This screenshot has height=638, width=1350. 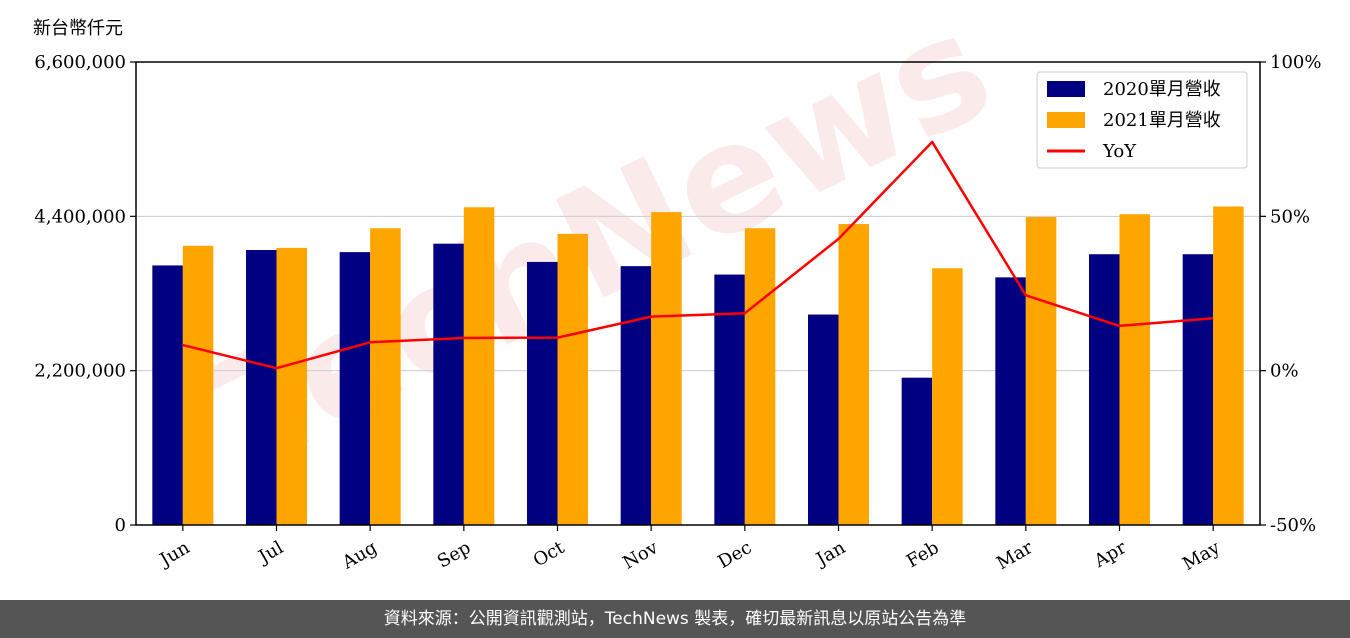 What do you see at coordinates (1295, 62) in the screenshot?
I see `right-tick-label: 100%` at bounding box center [1295, 62].